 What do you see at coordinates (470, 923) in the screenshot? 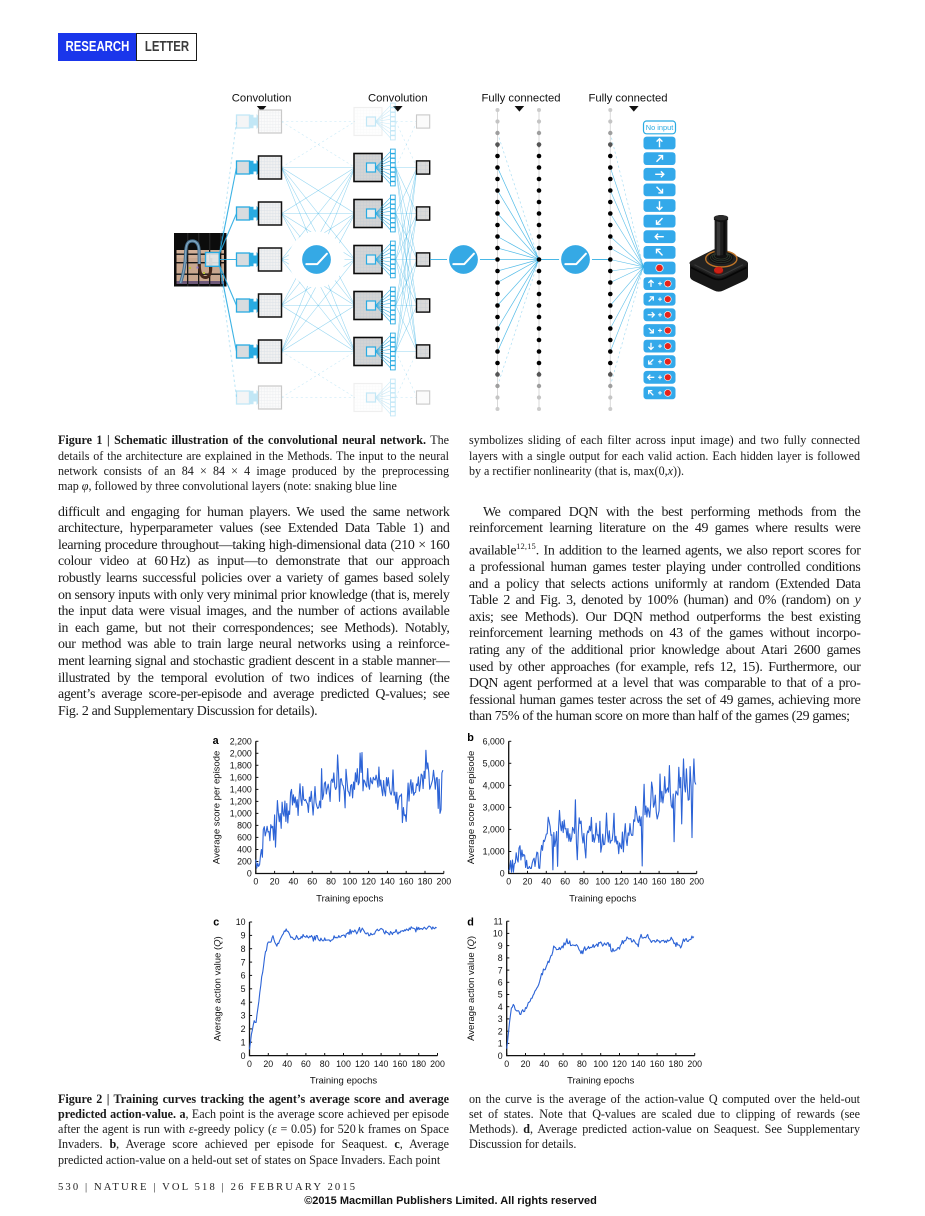
I see `svg-text: d` at bounding box center [470, 923].